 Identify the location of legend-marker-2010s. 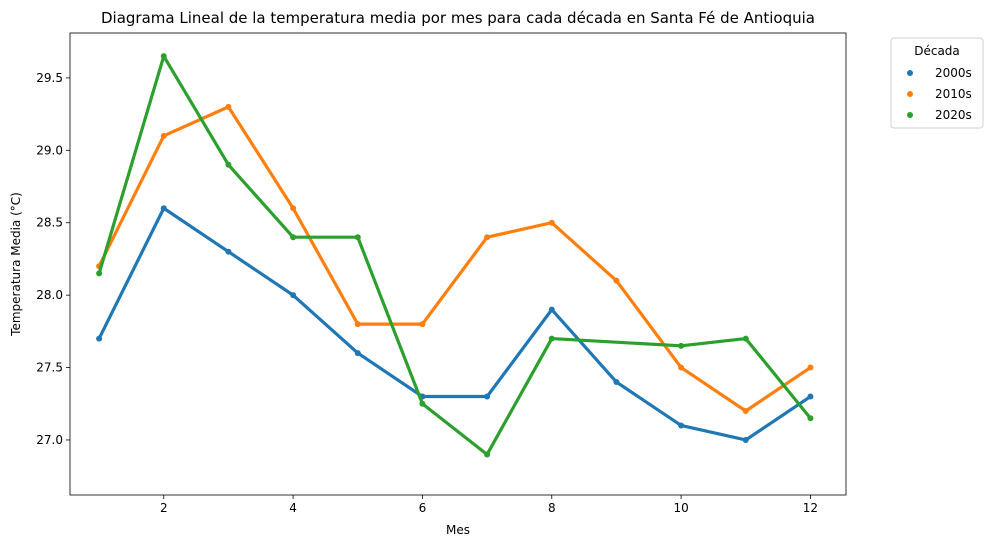
(910, 94).